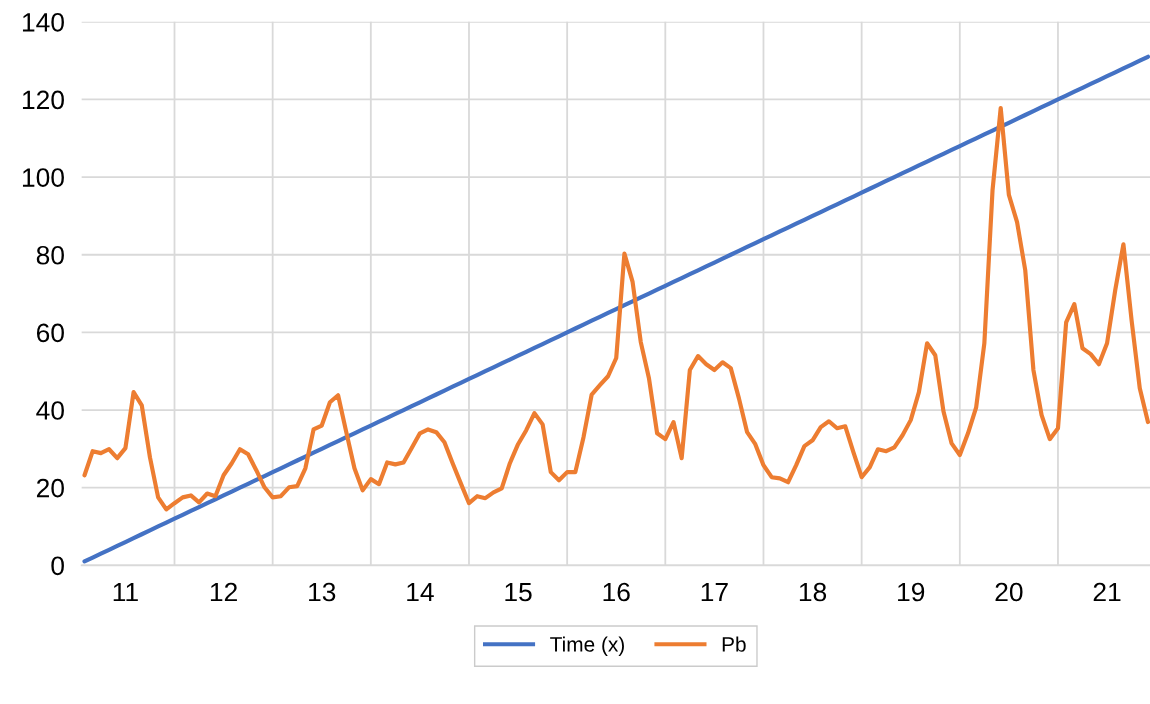 Image resolution: width=1150 pixels, height=704 pixels. Describe the element at coordinates (714, 592) in the screenshot. I see `x-tick-label: 17` at that location.